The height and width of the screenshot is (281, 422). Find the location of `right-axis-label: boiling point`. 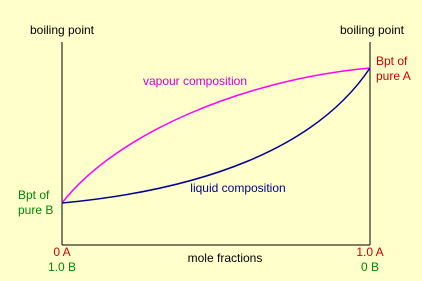

right-axis-label: boiling point is located at coordinates (372, 30).